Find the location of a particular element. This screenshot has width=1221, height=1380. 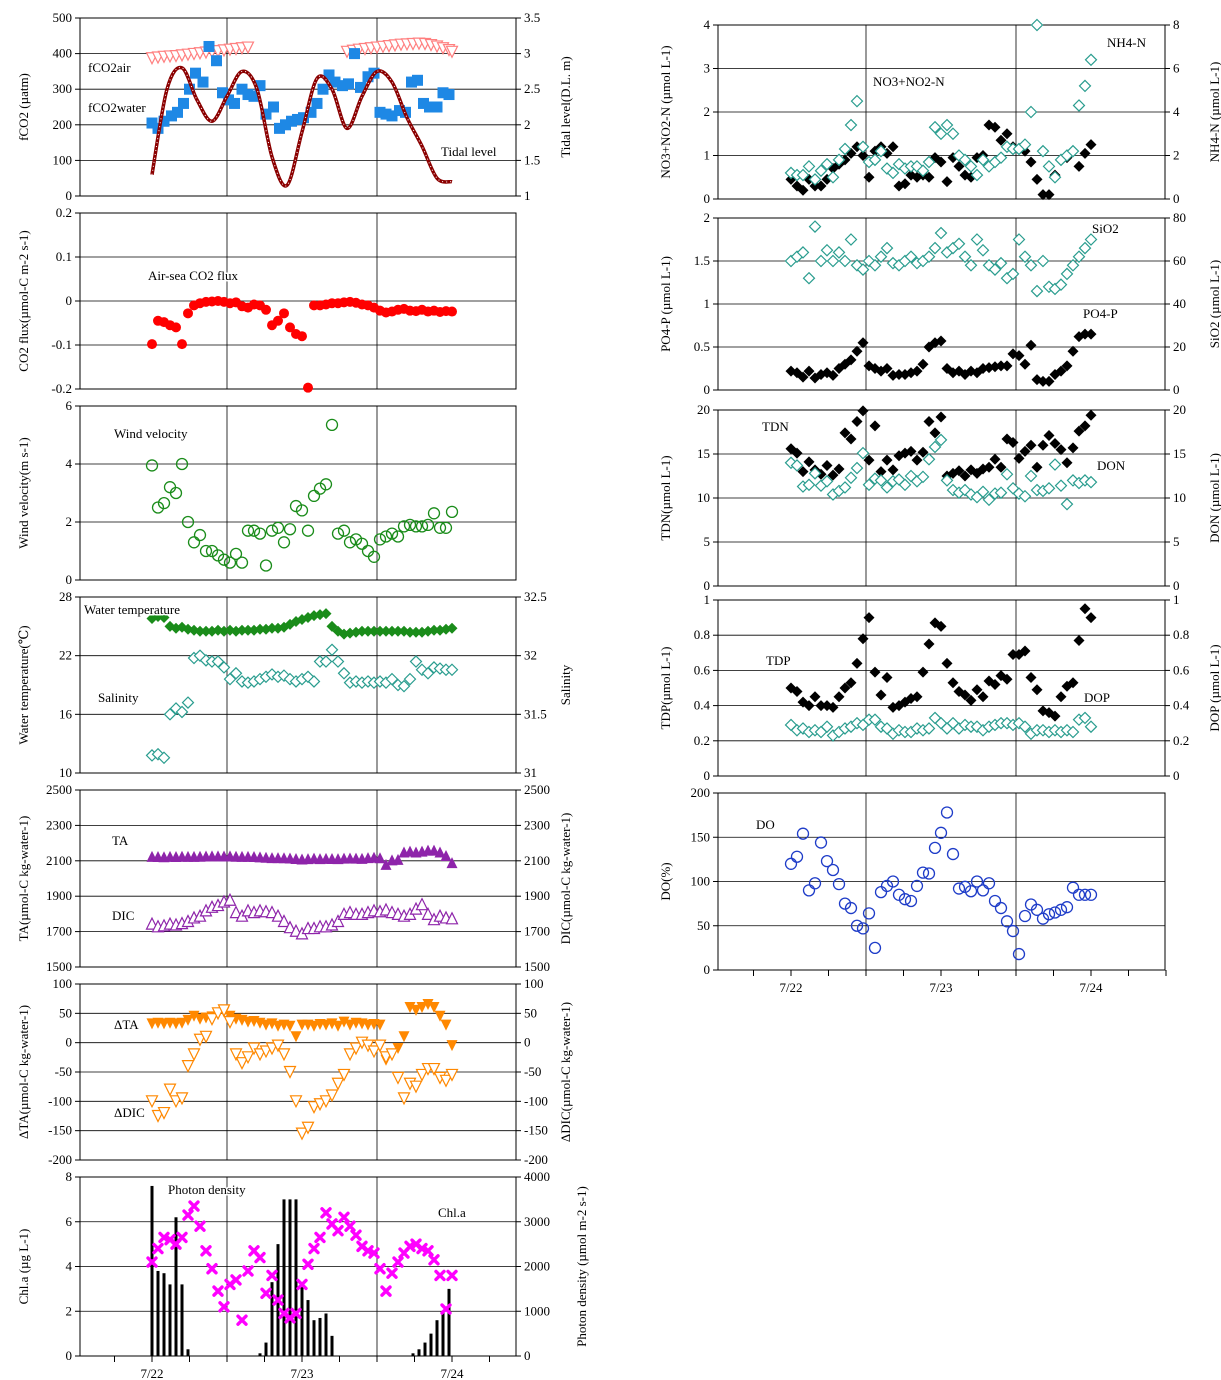

y2-tick-label: 31.5 is located at coordinates (535, 713).